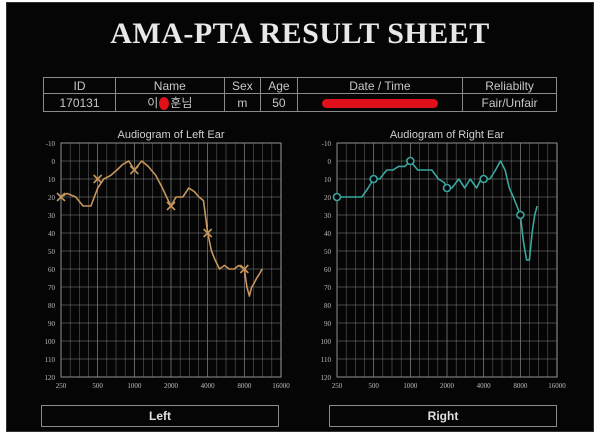 The width and height of the screenshot is (600, 433). Describe the element at coordinates (181, 103) in the screenshot. I see `name-last: 훈님` at that location.